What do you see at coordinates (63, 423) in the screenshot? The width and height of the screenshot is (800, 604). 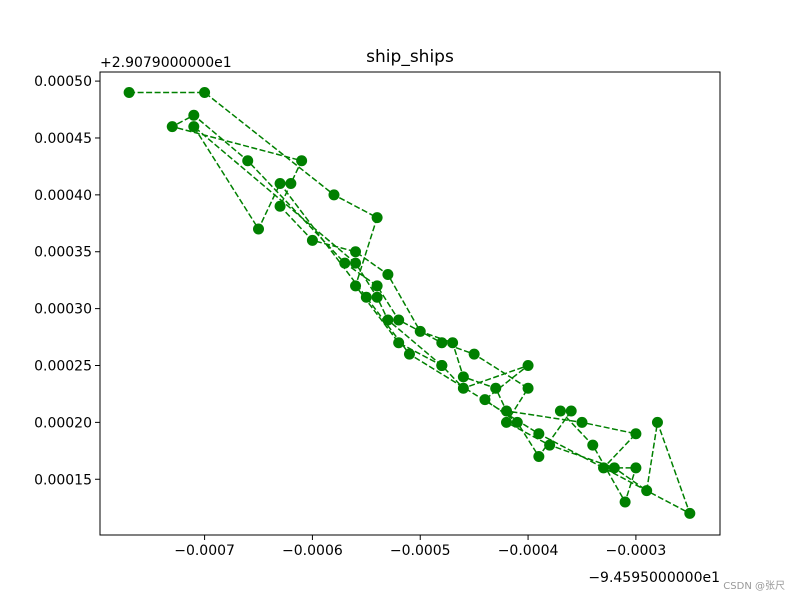 I see `y-tick-label: 0.00020` at bounding box center [63, 423].